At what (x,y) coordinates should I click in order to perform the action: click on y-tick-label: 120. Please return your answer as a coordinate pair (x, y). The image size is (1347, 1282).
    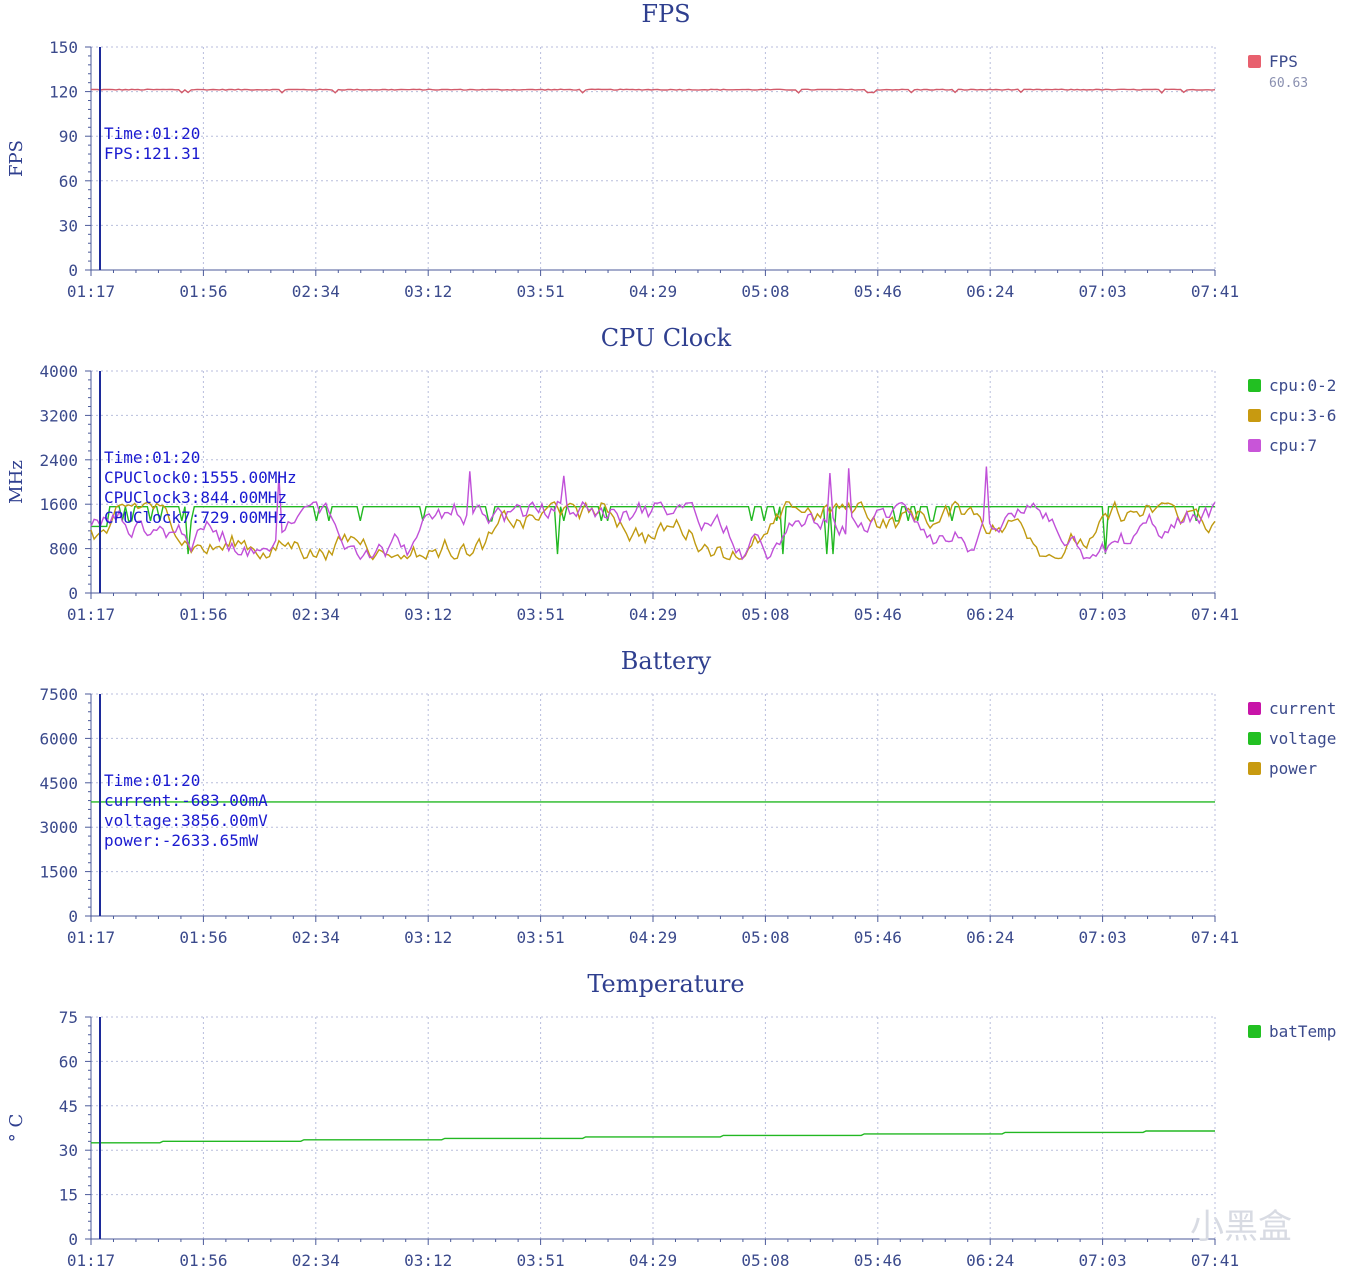
    Looking at the image, I should click on (63, 92).